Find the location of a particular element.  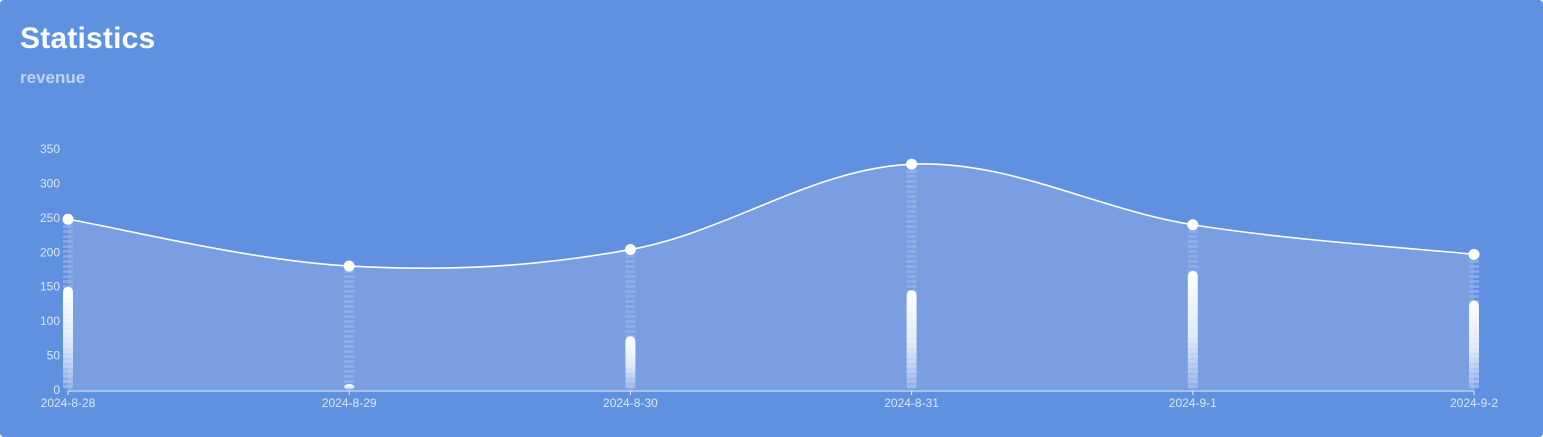

x-tick-label: 2024-8-31 is located at coordinates (911, 403).